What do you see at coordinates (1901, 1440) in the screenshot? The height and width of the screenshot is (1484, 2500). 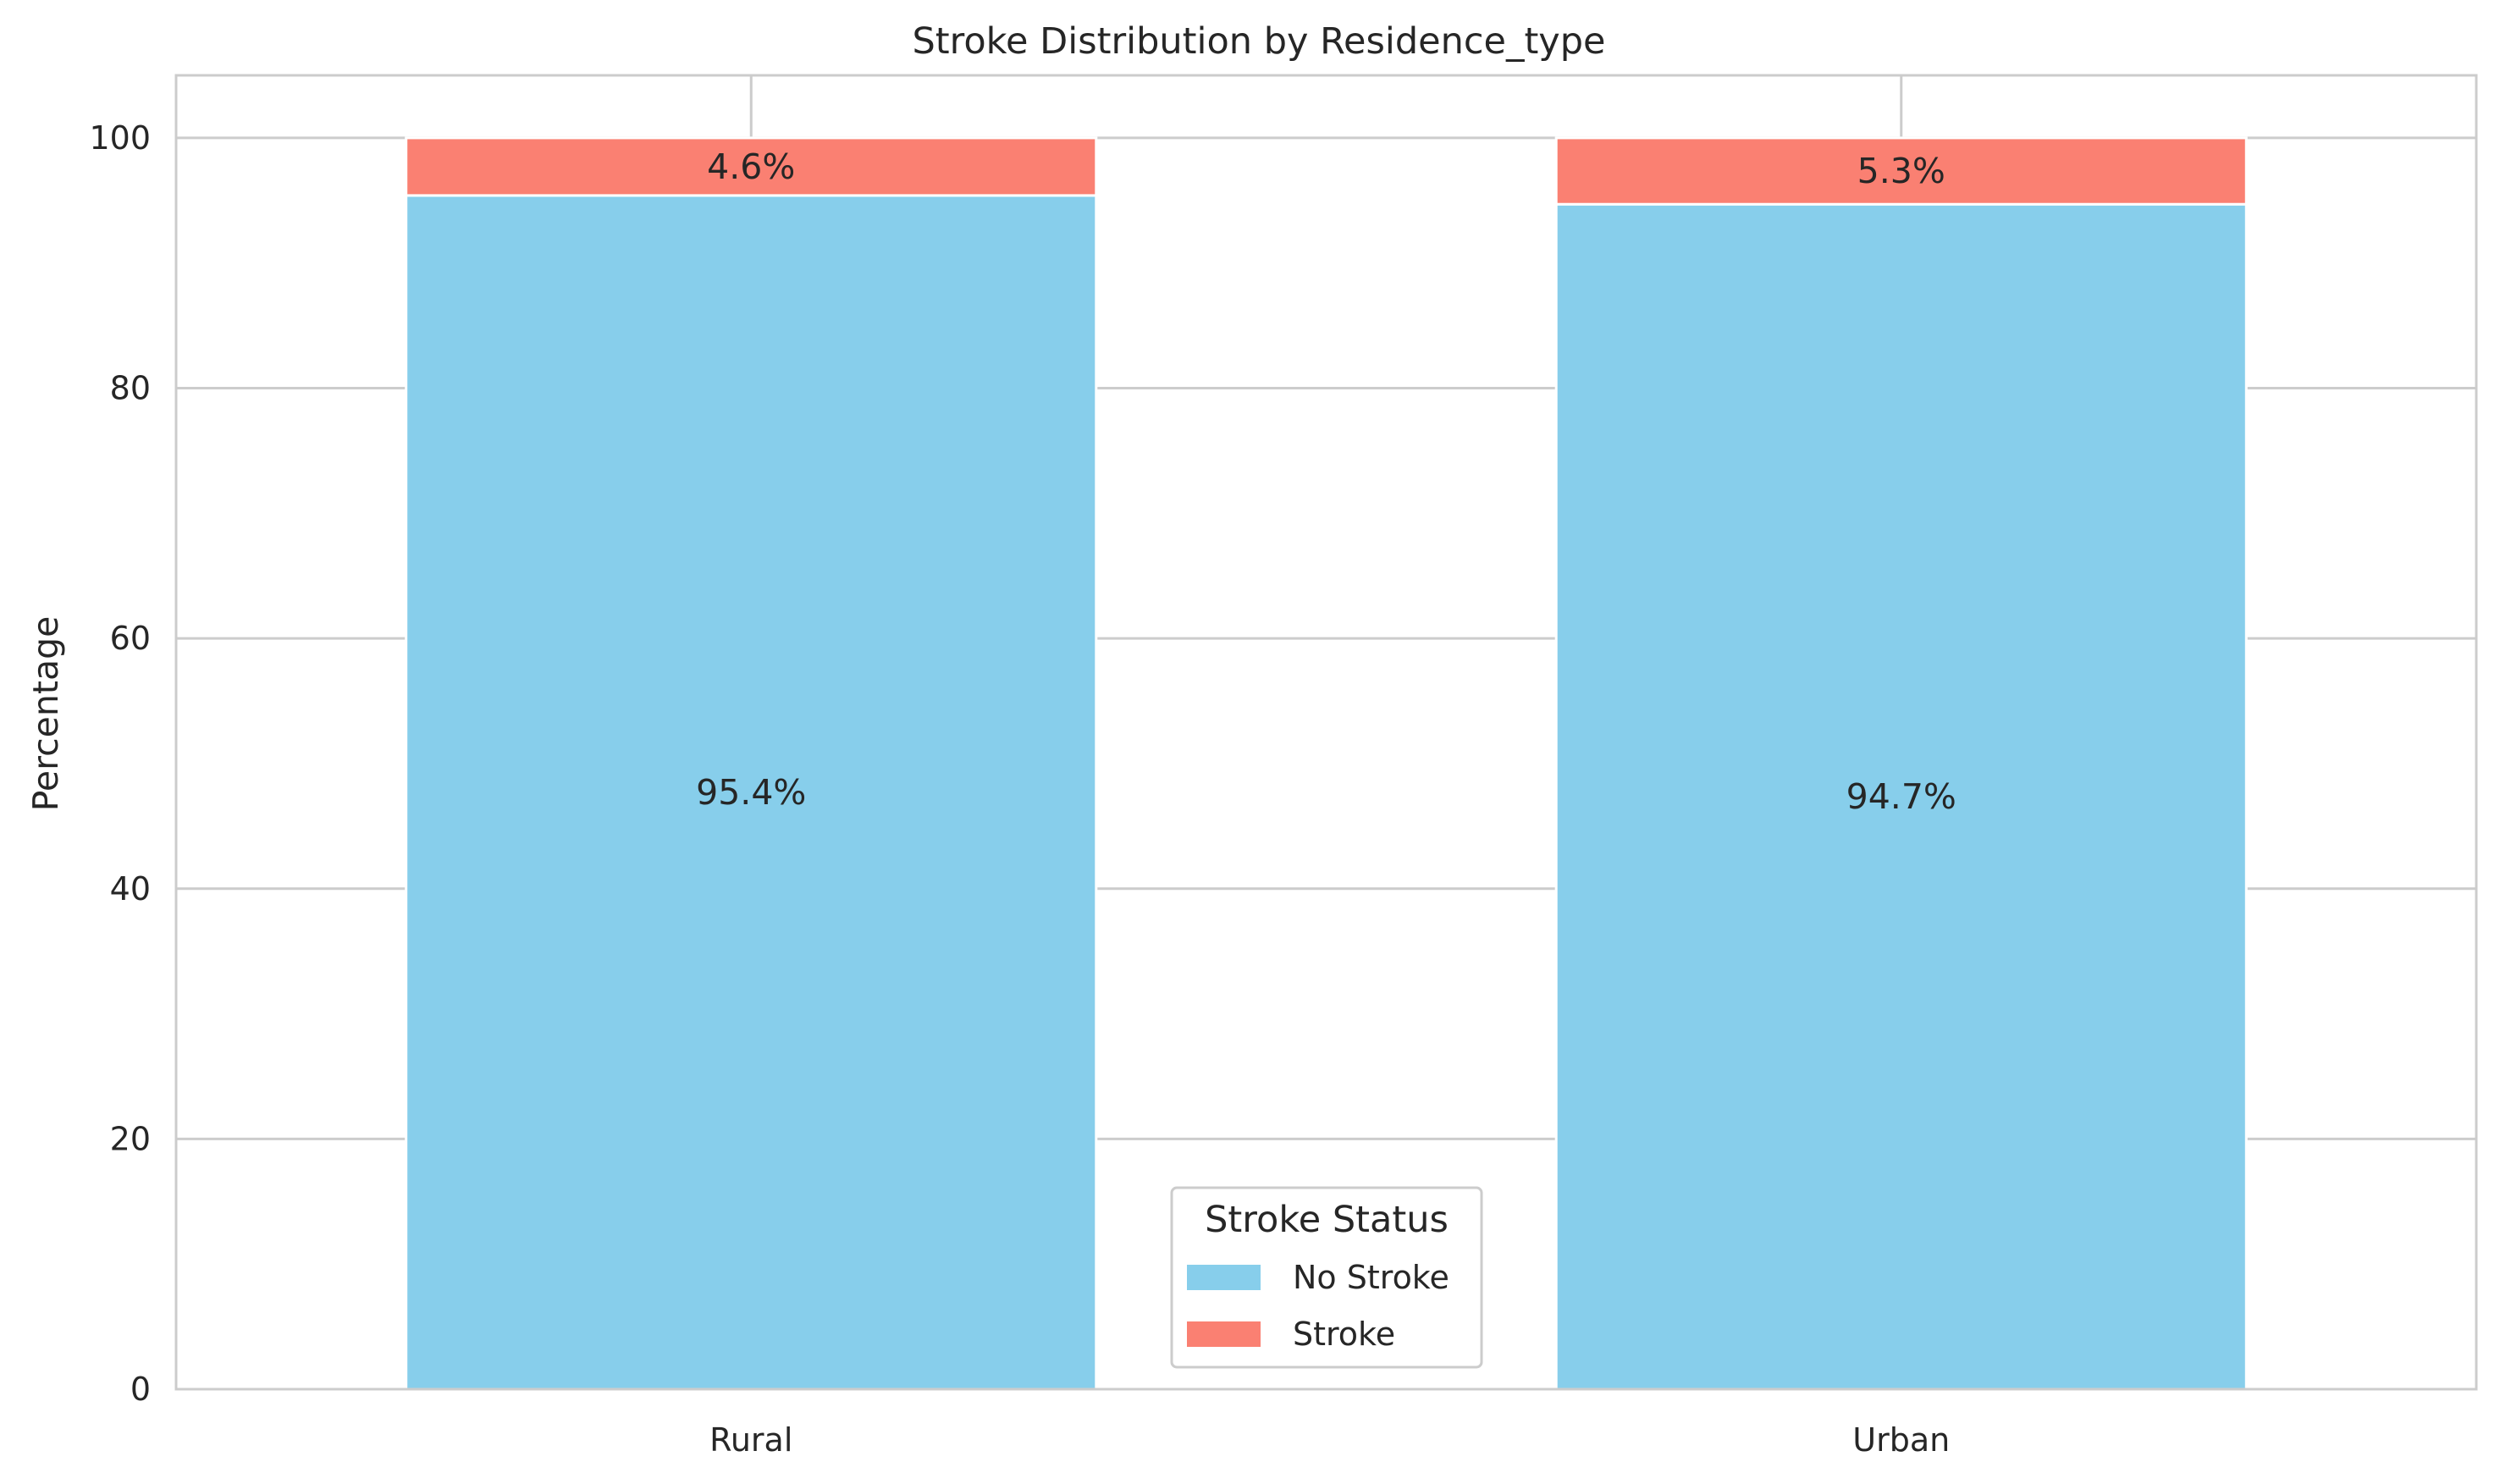 I see `x-tick-label: Urban` at bounding box center [1901, 1440].